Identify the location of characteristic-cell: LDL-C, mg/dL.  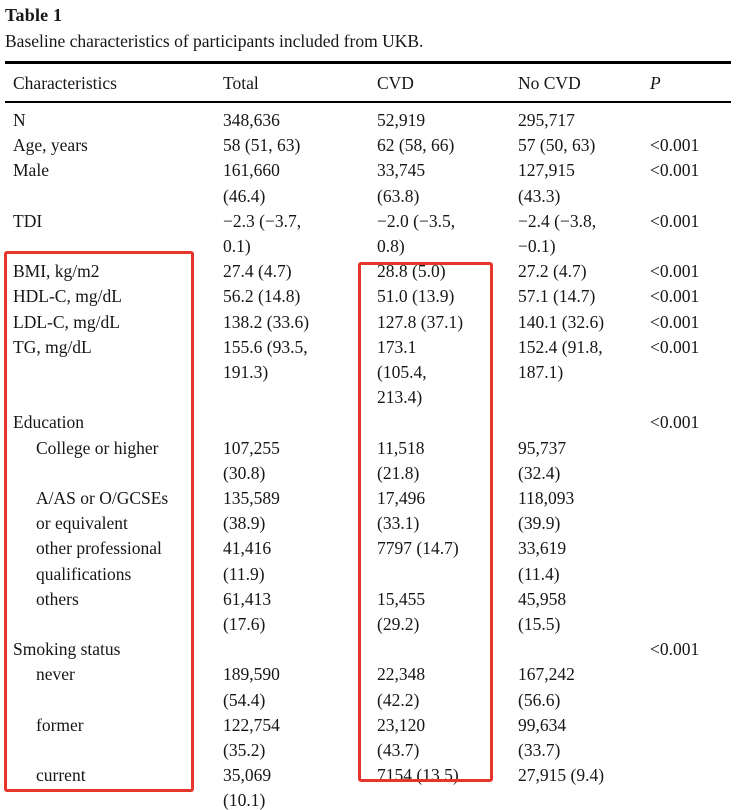
(66, 321).